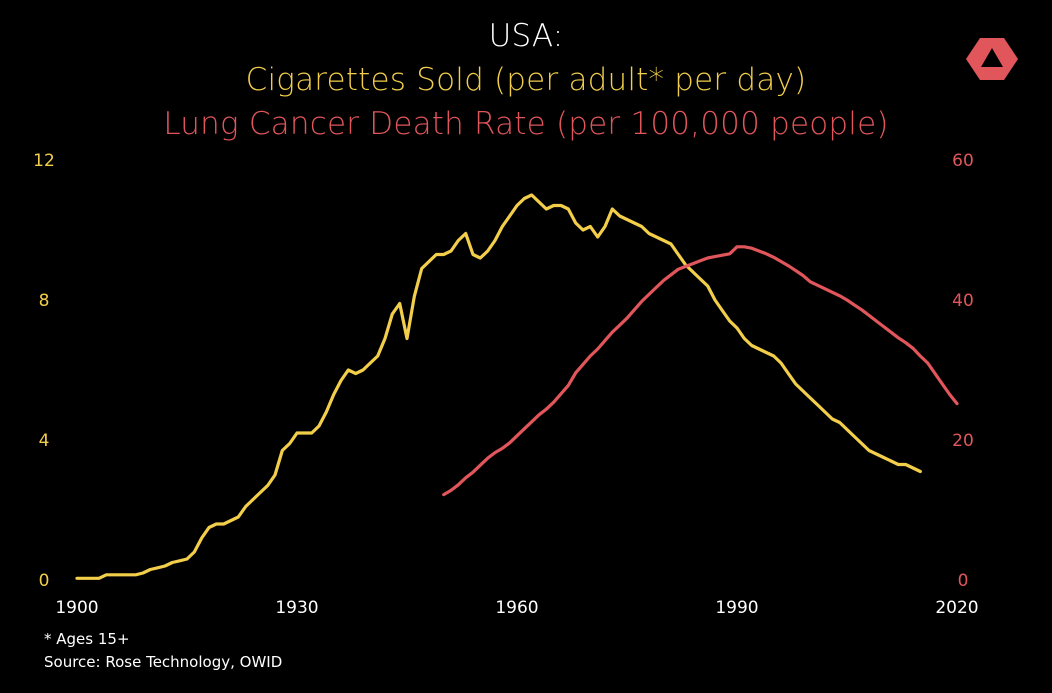  What do you see at coordinates (44, 371) in the screenshot?
I see `y-axis-left: 0 4 8 12` at bounding box center [44, 371].